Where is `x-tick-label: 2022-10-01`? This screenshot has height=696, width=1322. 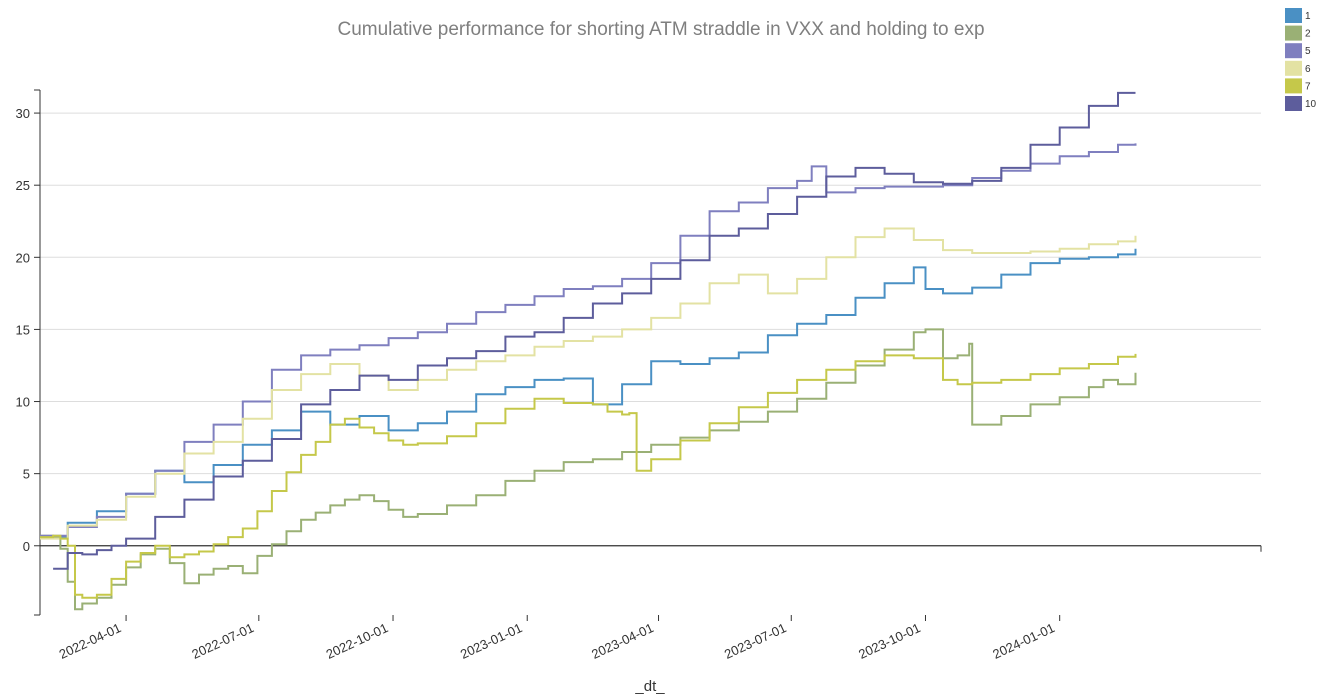 x-tick-label: 2022-10-01 is located at coordinates (357, 641).